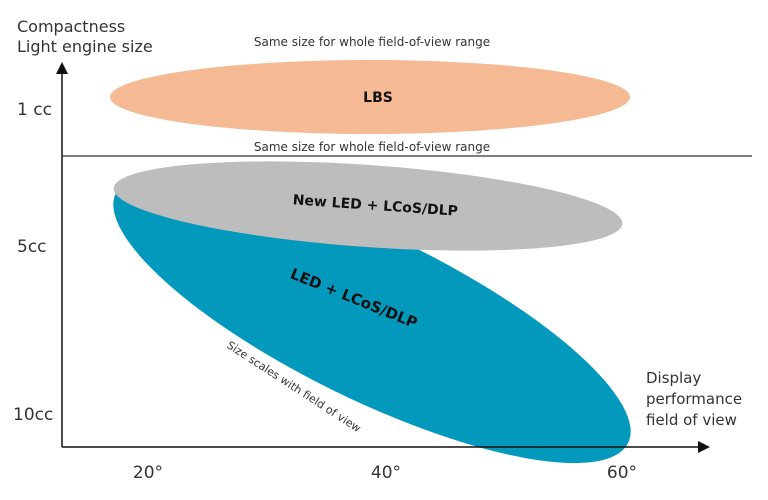  What do you see at coordinates (691, 420) in the screenshot?
I see `x-axis-title-3: field of view` at bounding box center [691, 420].